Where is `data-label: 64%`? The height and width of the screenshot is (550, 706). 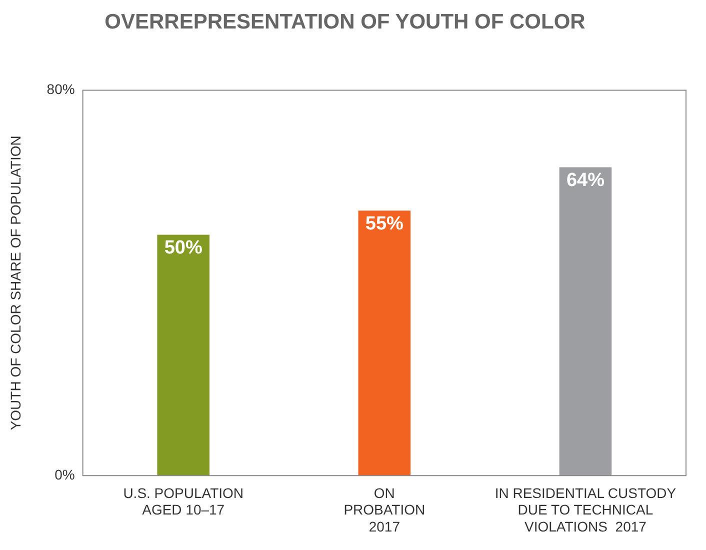
data-label: 64% is located at coordinates (585, 181).